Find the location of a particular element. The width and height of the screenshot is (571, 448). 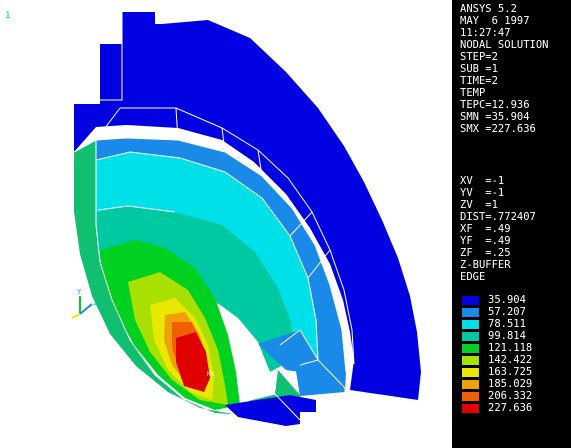

legend-value: 185.029 is located at coordinates (510, 384).